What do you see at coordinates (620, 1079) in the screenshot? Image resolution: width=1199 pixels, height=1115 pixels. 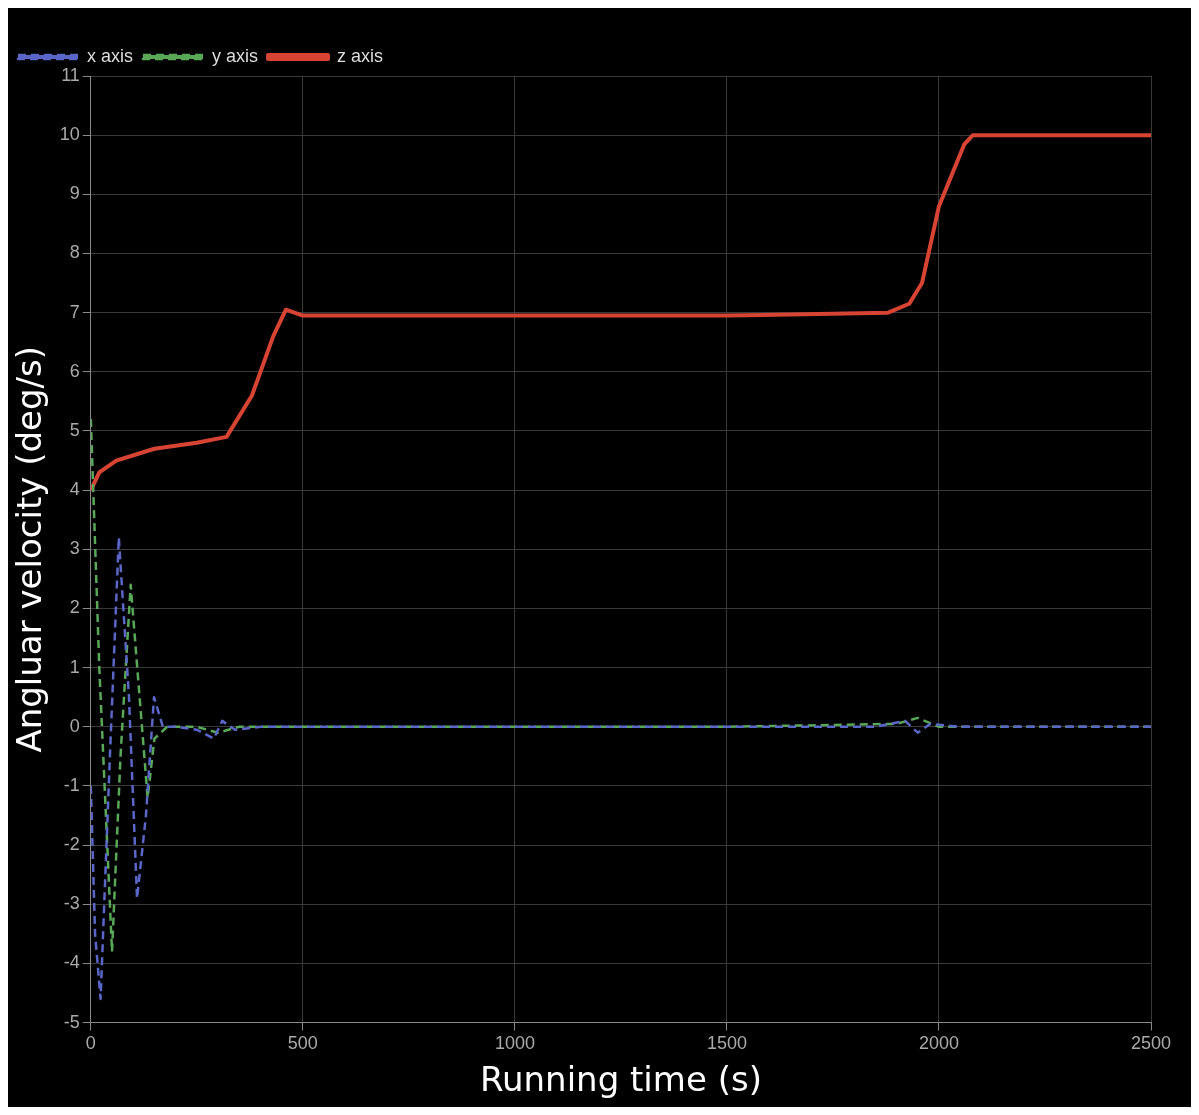 I see `x-axis-title: Running time (s)` at bounding box center [620, 1079].